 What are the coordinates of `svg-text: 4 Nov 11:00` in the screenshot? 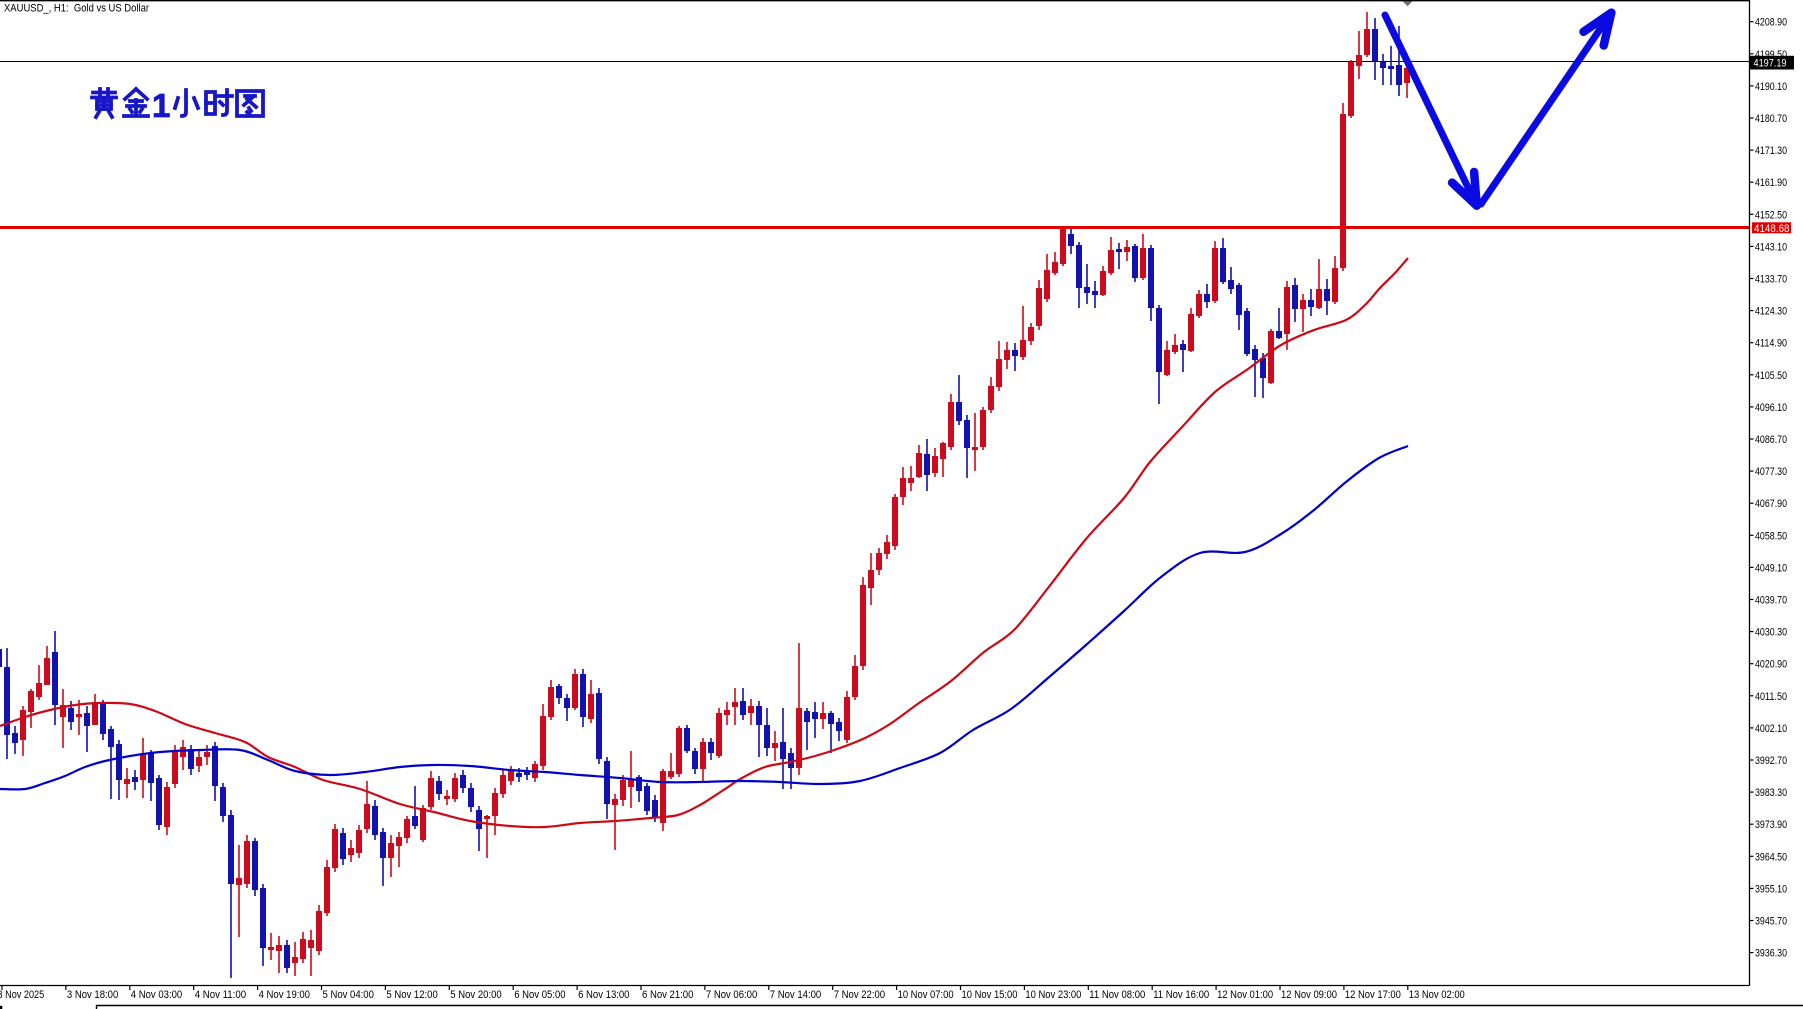 It's located at (220, 995).